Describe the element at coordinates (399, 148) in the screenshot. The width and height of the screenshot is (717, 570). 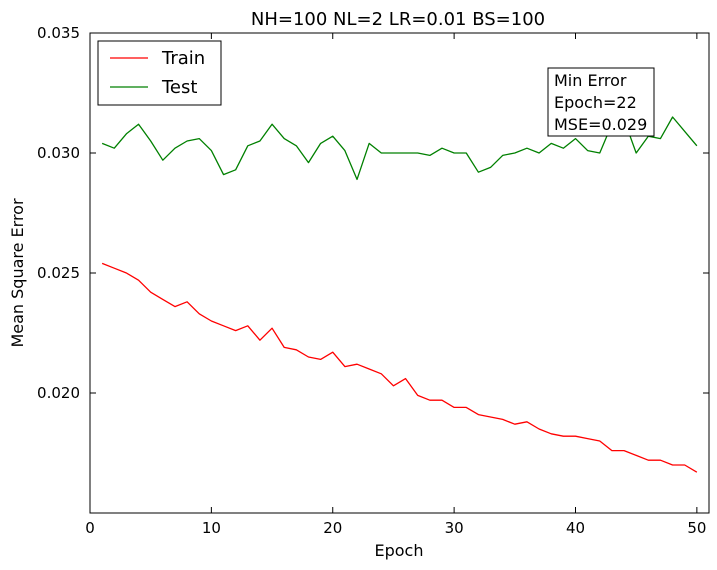
I see `series-line-test` at that location.